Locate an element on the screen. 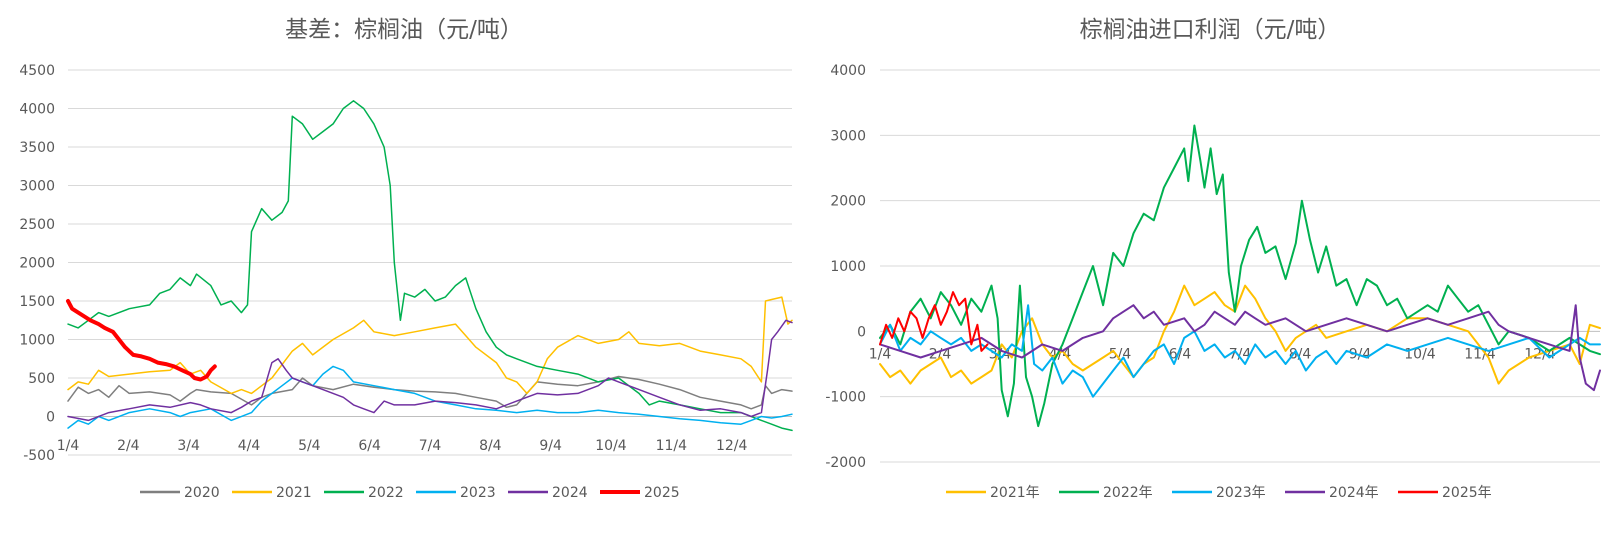 Image resolution: width=1618 pixels, height=538 pixels. chart-title: 基差：棕榈油（元/吨） is located at coordinates (404, 30).